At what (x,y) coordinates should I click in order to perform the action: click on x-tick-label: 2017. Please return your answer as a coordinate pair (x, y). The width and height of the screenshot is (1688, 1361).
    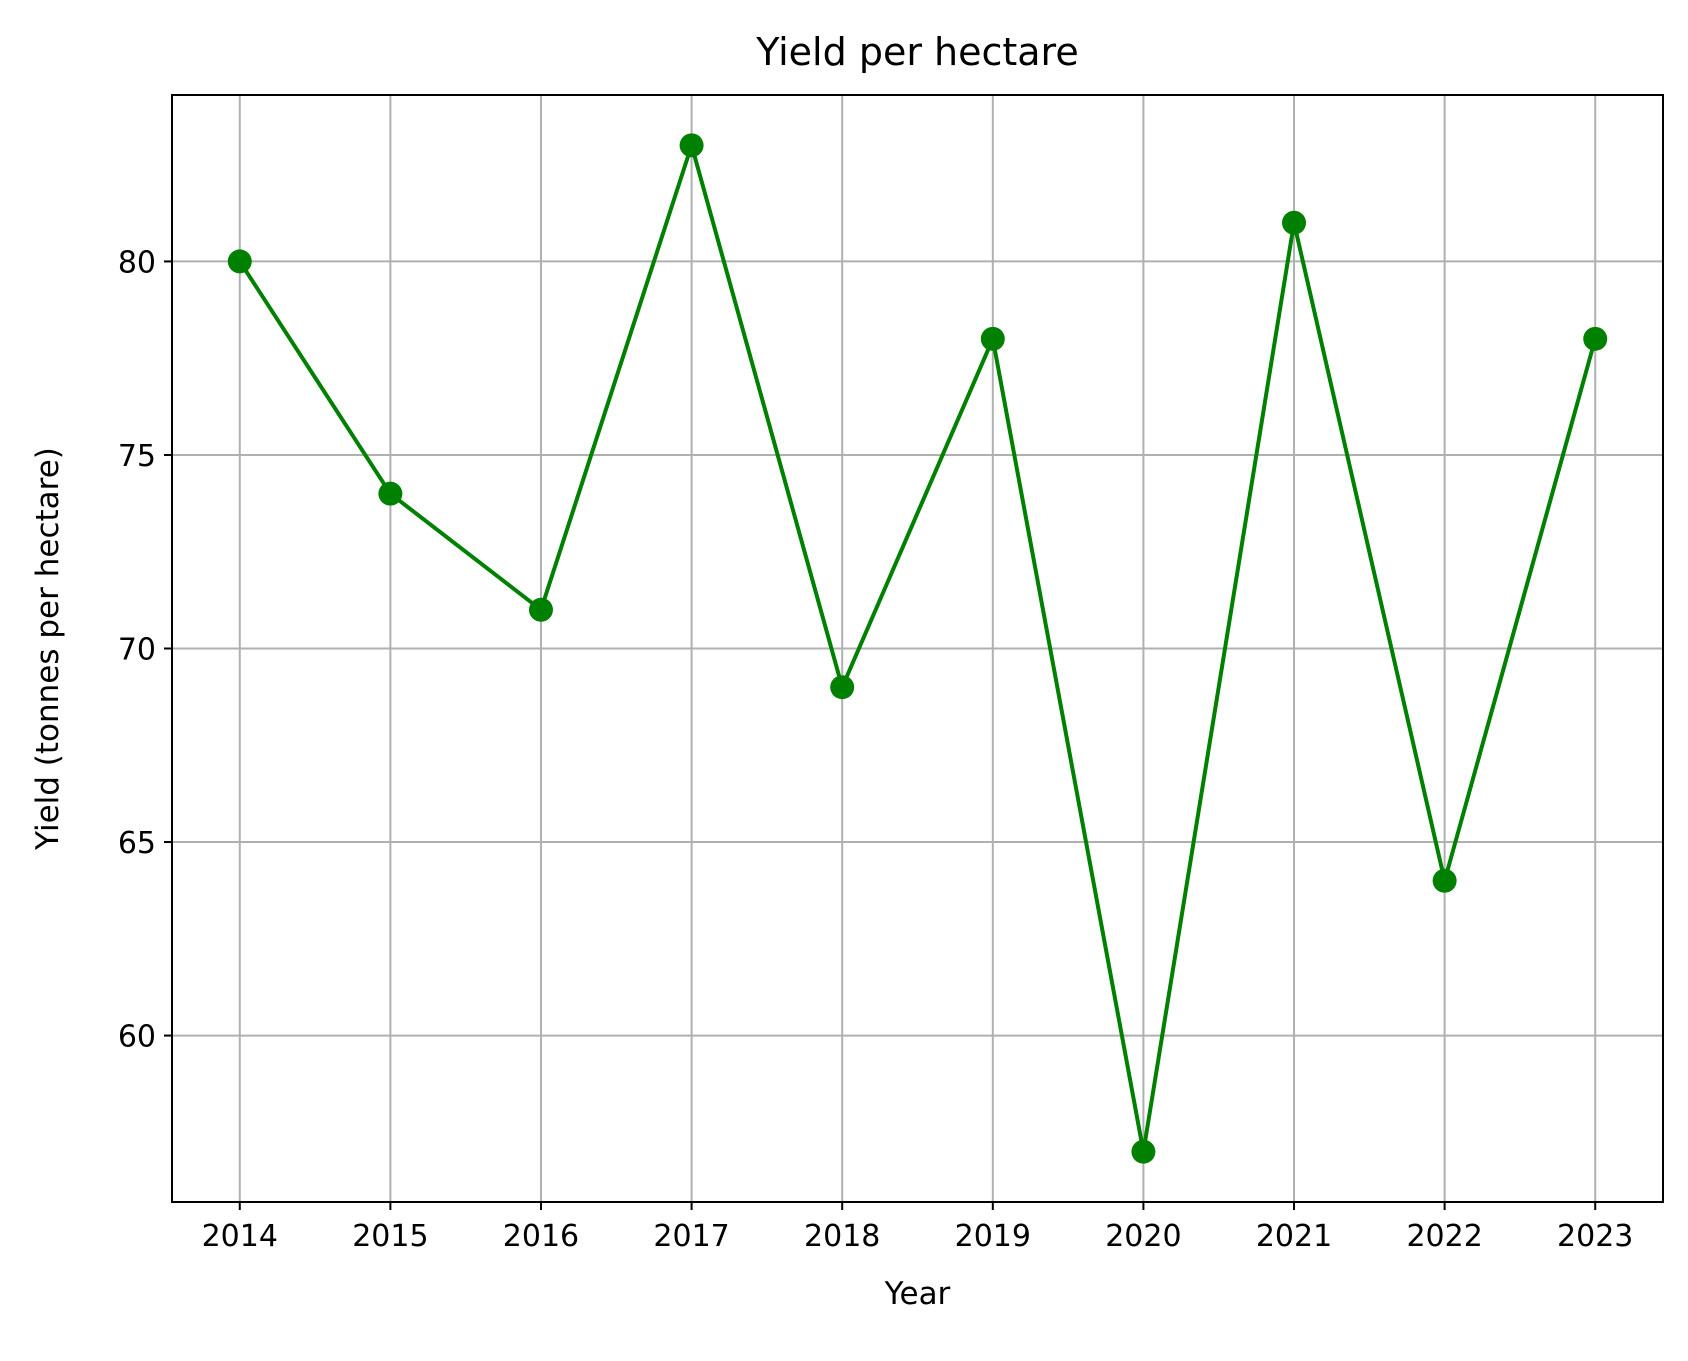
    Looking at the image, I should click on (691, 1236).